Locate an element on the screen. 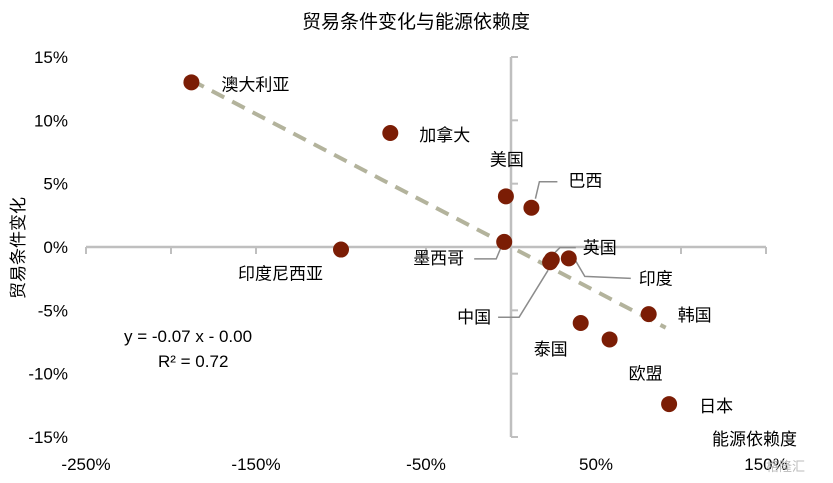 This screenshot has height=483, width=833. point-label: 印度尼西亚 is located at coordinates (280, 275).